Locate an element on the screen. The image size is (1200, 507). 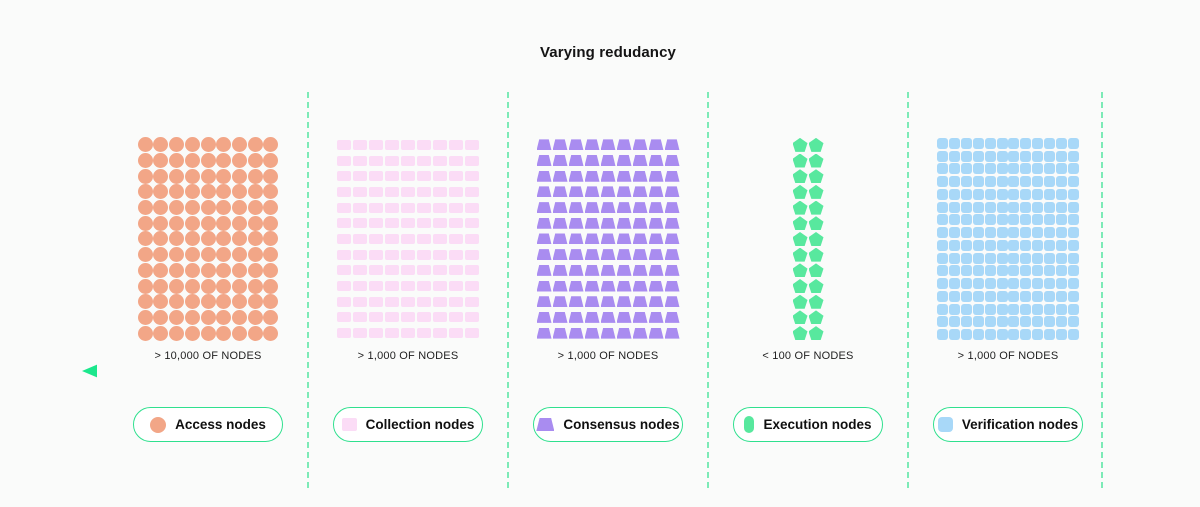
legend-pill: Verification nodes is located at coordinates (1008, 424).